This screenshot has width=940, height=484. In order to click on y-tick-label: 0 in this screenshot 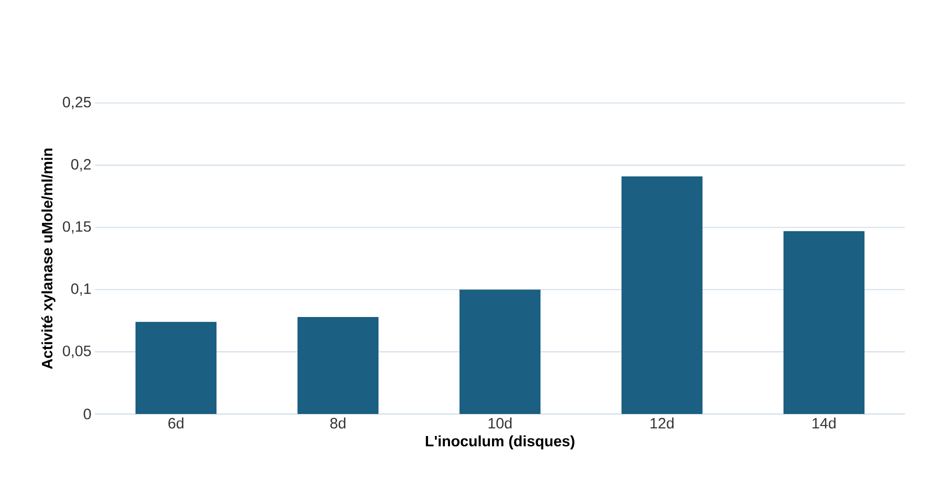, I will do `click(87, 414)`.